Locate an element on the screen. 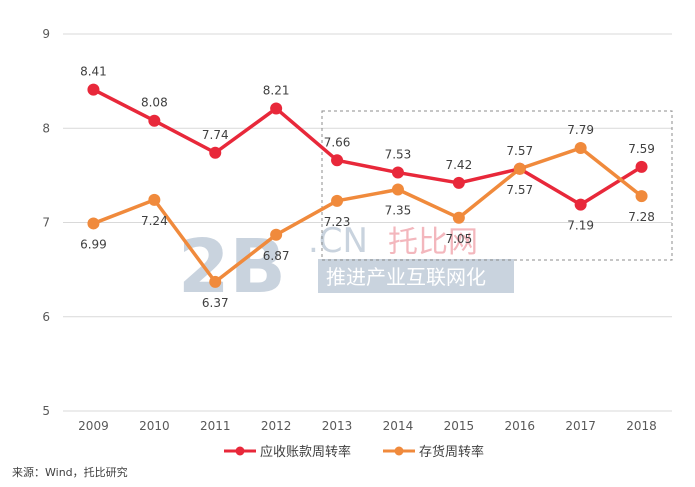 The width and height of the screenshot is (695, 487). y-tick-label: 6 is located at coordinates (46, 317).